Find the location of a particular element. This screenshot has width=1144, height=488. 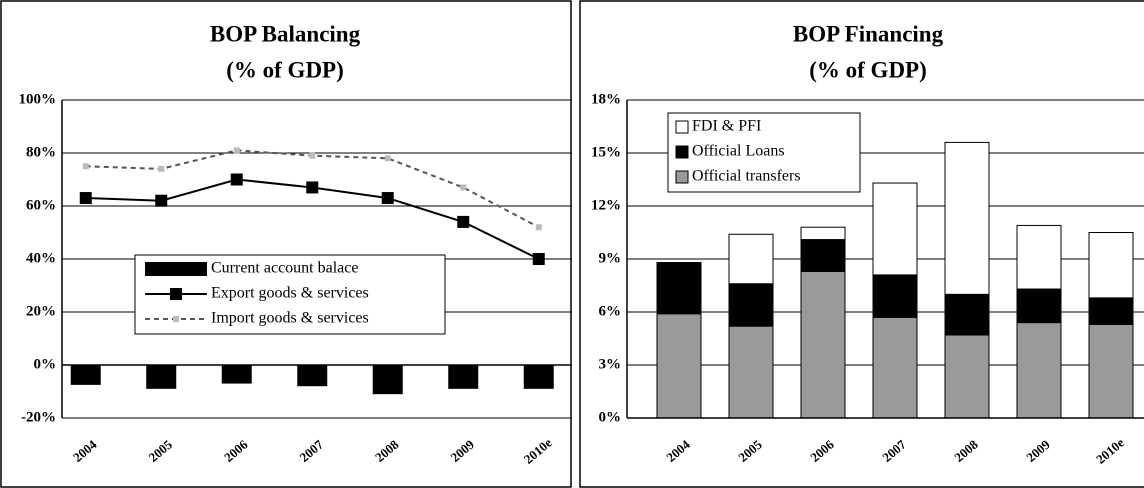

legend-label: Official Loans is located at coordinates (738, 151).